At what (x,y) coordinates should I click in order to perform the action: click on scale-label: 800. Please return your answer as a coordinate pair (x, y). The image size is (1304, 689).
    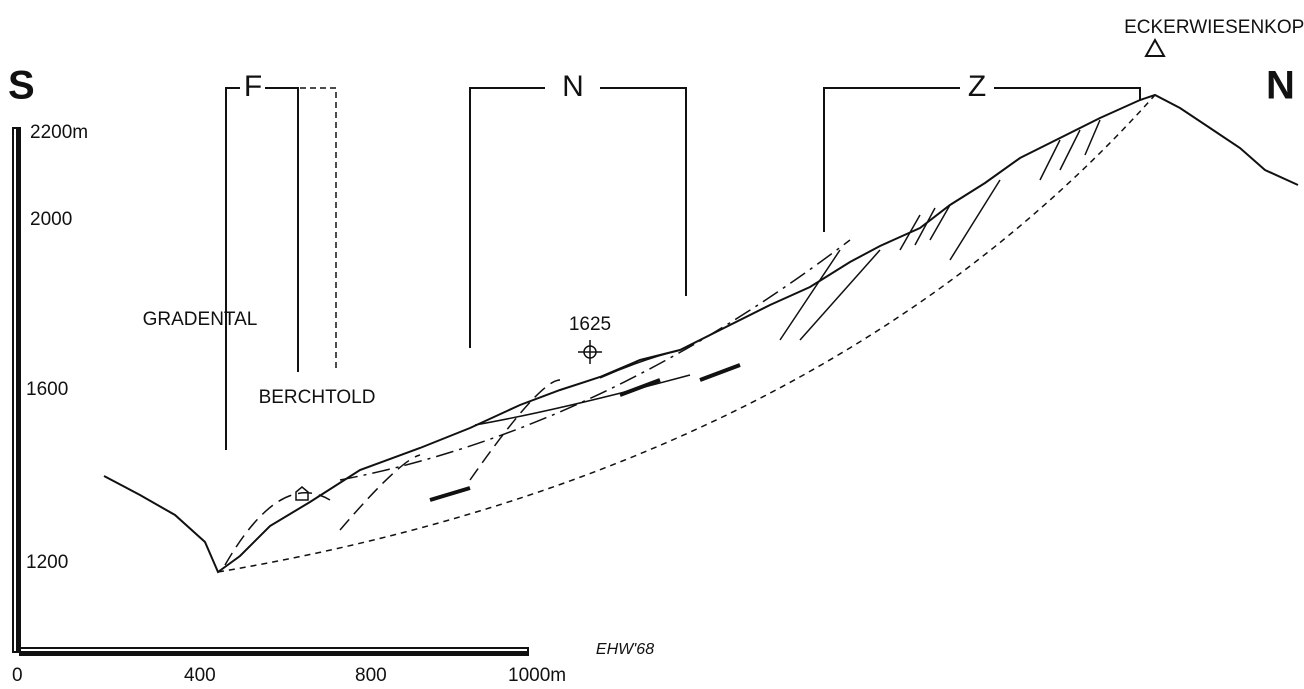
    Looking at the image, I should click on (371, 675).